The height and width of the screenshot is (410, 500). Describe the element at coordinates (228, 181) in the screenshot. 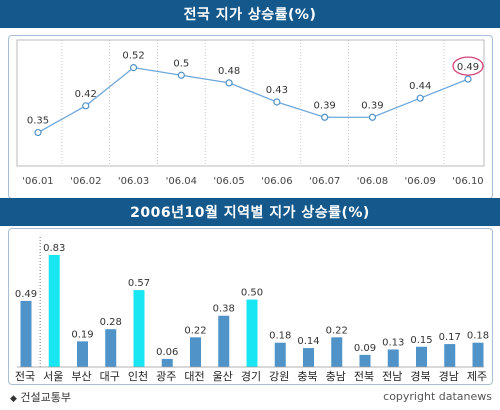

I see `x-tick-label: '06.05` at that location.